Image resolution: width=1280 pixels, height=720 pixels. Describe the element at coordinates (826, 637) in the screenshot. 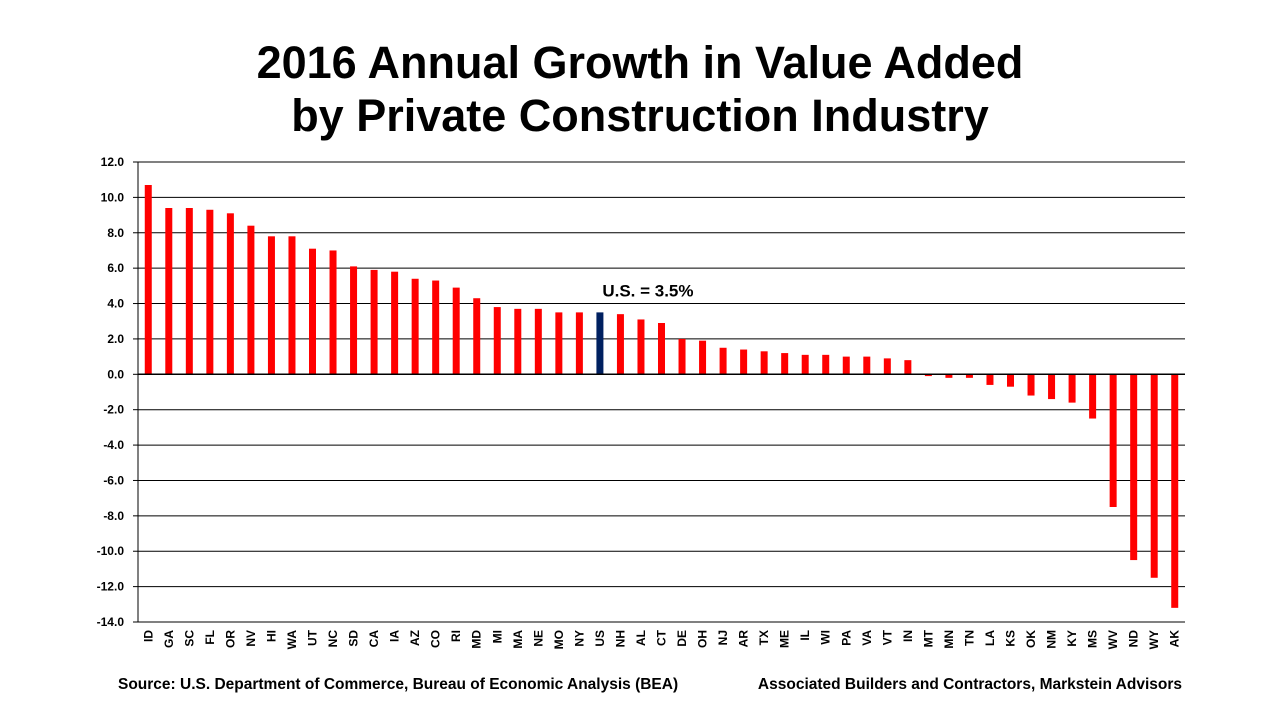

I see `x-tick-label: WI` at that location.